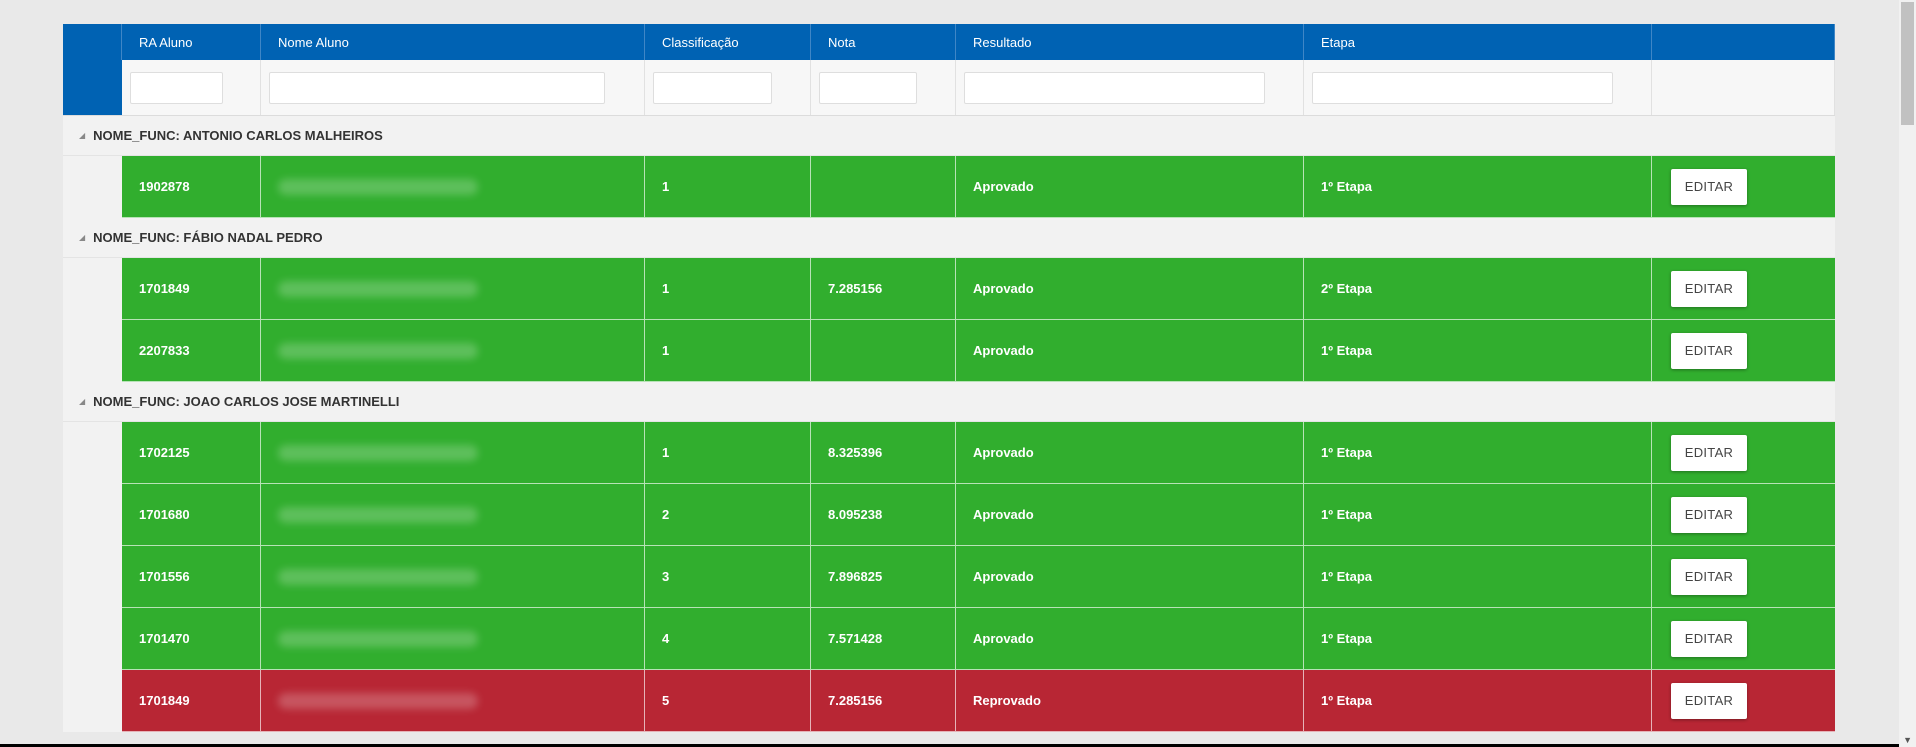 Image resolution: width=1916 pixels, height=747 pixels. Describe the element at coordinates (1743, 87) in the screenshot. I see `filter-cell-actions` at that location.